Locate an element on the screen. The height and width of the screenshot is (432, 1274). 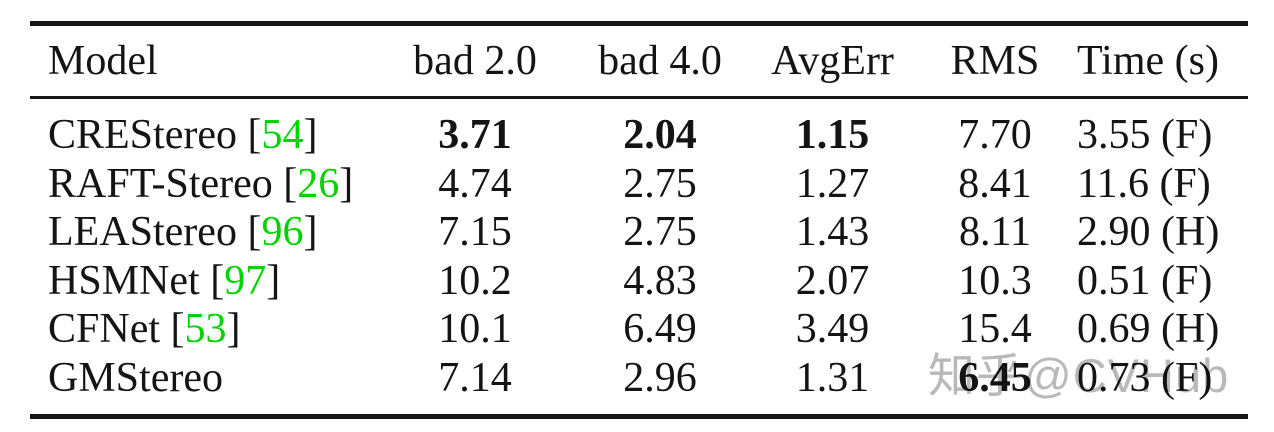
table-row: HSMNet [97] 10.2 4.83 2.07 10.3 0.51 (F) is located at coordinates (639, 281).